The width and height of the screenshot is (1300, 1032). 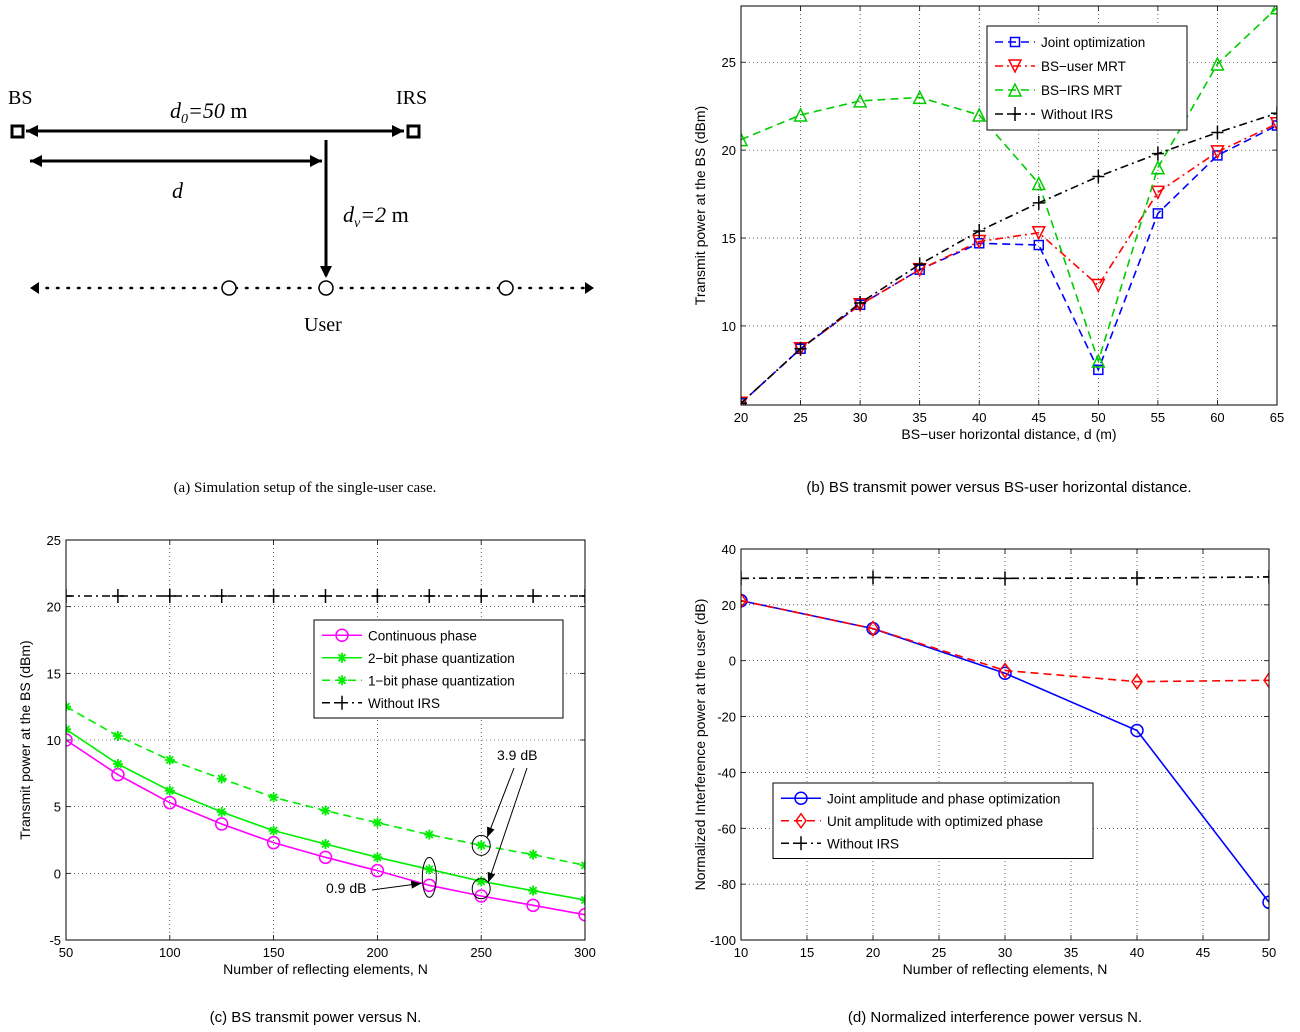 What do you see at coordinates (325, 969) in the screenshot?
I see `x-axis-label: Number of reflecting elements, N` at bounding box center [325, 969].